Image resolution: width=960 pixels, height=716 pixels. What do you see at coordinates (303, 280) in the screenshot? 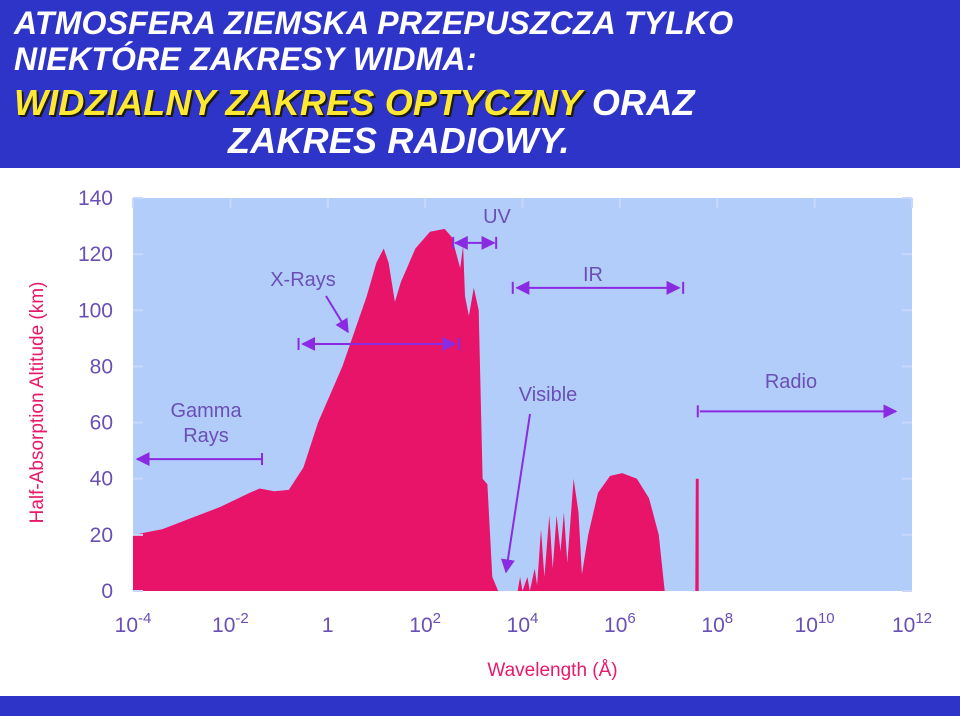
I see `xray-label: X-Rays` at bounding box center [303, 280].